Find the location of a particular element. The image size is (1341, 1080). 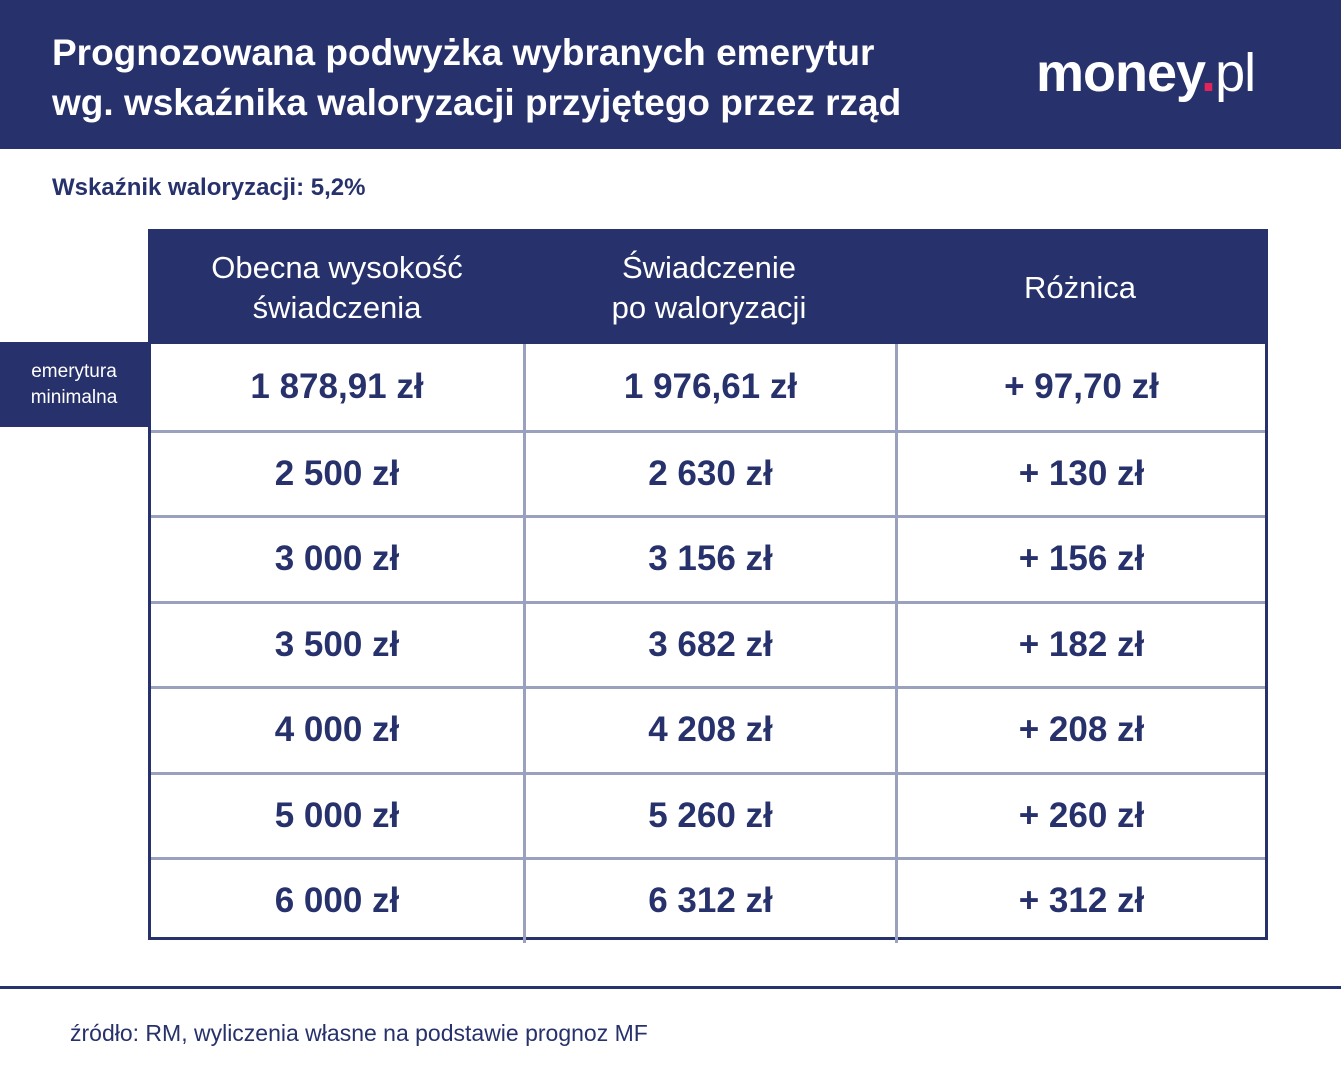

cell-after: 4 208 zł is located at coordinates (709, 730).